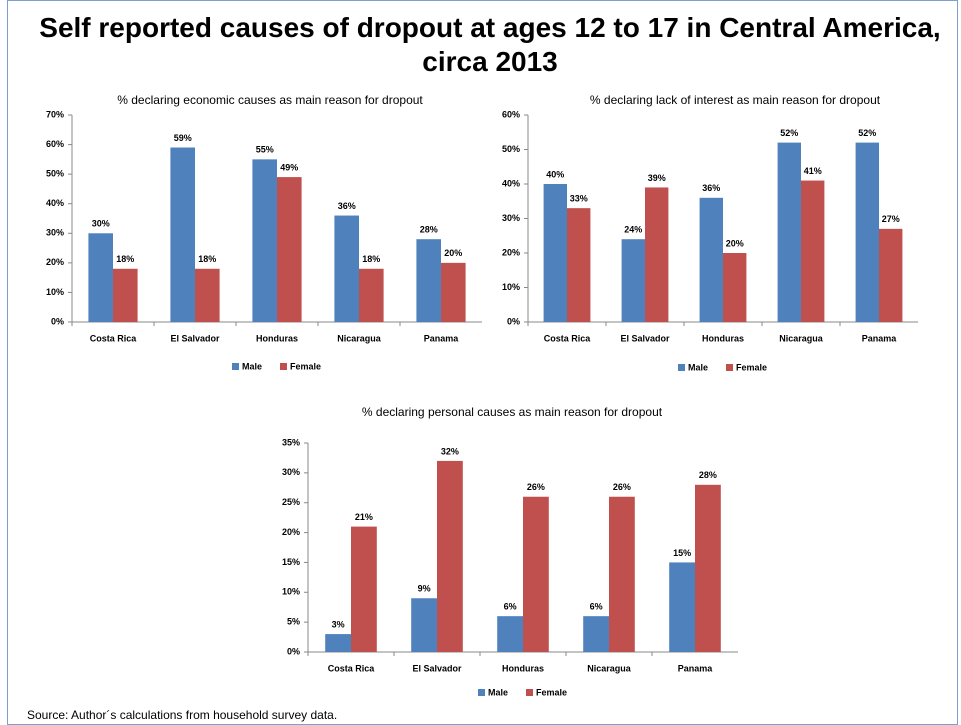 This screenshot has height=725, width=961. I want to click on data-label: 40%, so click(555, 174).